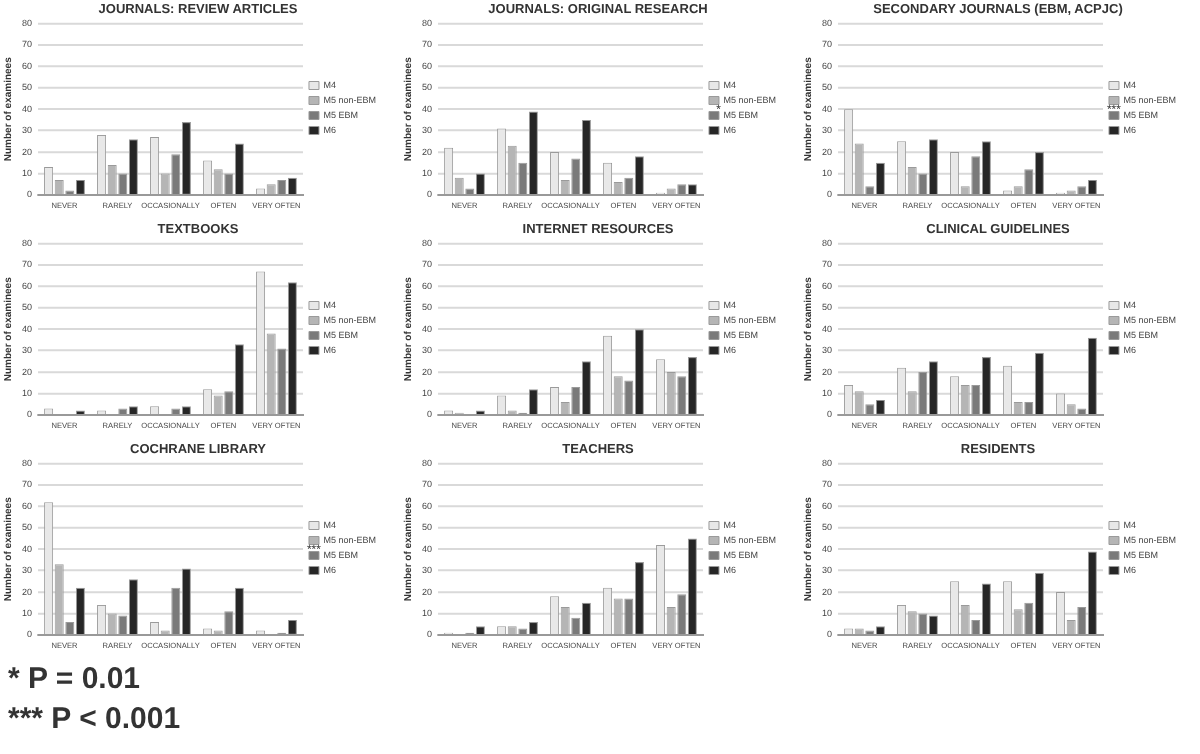 The height and width of the screenshot is (754, 1200). I want to click on text: * P = 0.01, so click(75, 680).